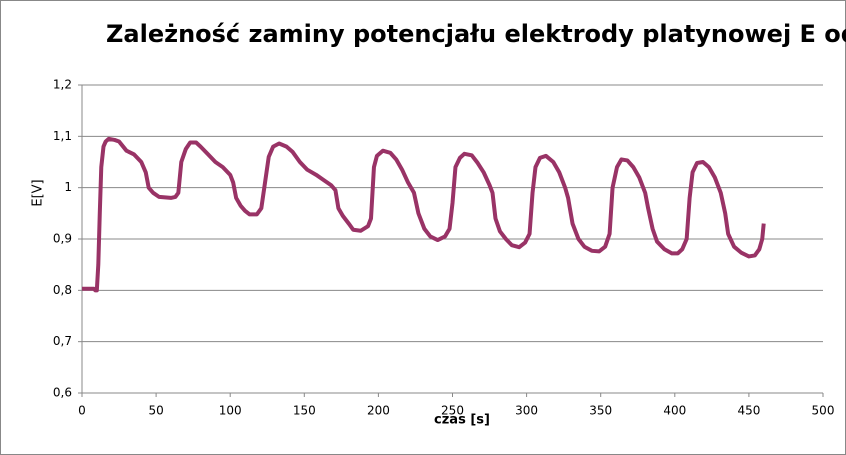 This screenshot has width=846, height=455. What do you see at coordinates (68, 187) in the screenshot?
I see `y-tick-label: 1` at bounding box center [68, 187].